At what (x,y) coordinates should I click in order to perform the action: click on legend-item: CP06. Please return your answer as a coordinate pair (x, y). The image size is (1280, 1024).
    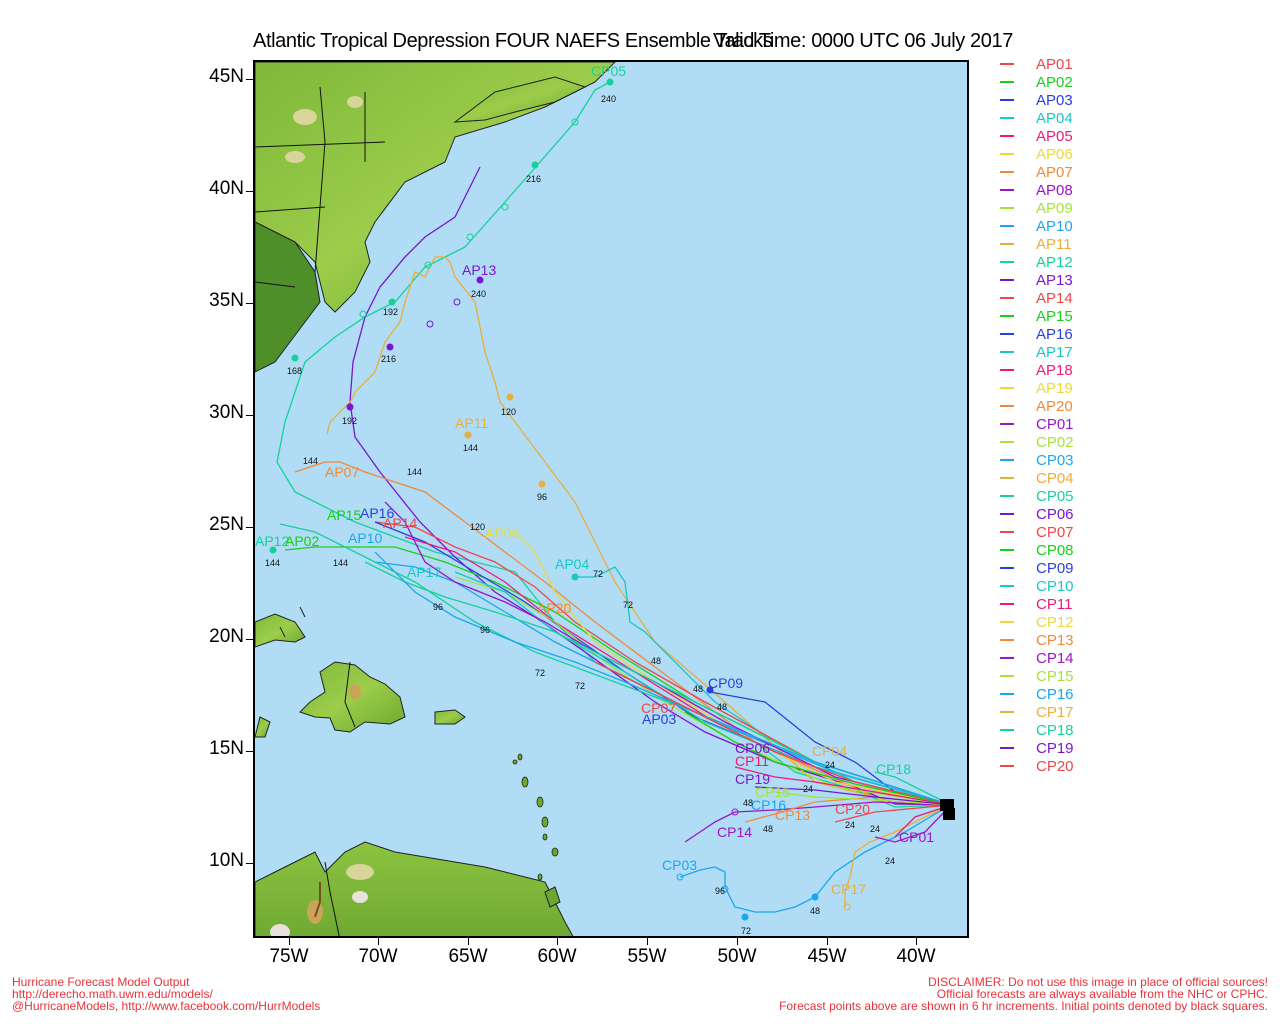
    Looking at the image, I should click on (1037, 514).